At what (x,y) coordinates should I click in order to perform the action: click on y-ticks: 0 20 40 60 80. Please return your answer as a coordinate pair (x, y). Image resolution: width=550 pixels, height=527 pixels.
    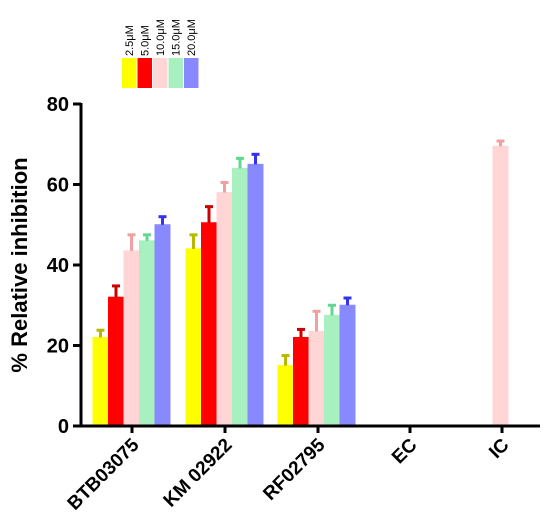
    Looking at the image, I should click on (64, 266).